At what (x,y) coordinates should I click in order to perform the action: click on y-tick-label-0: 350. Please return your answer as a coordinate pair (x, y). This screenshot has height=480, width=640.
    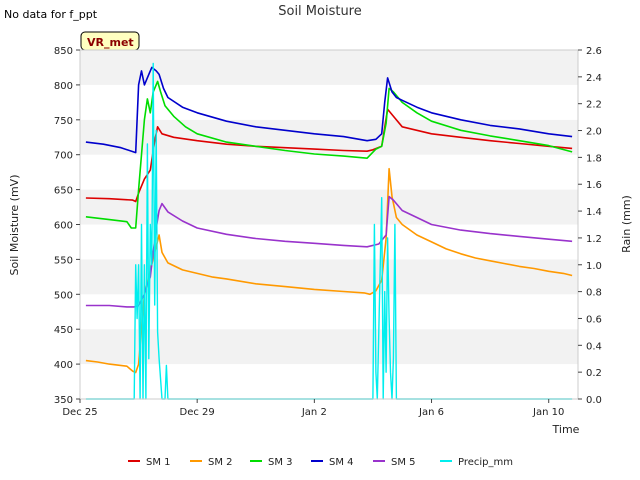
    Looking at the image, I should click on (63, 400).